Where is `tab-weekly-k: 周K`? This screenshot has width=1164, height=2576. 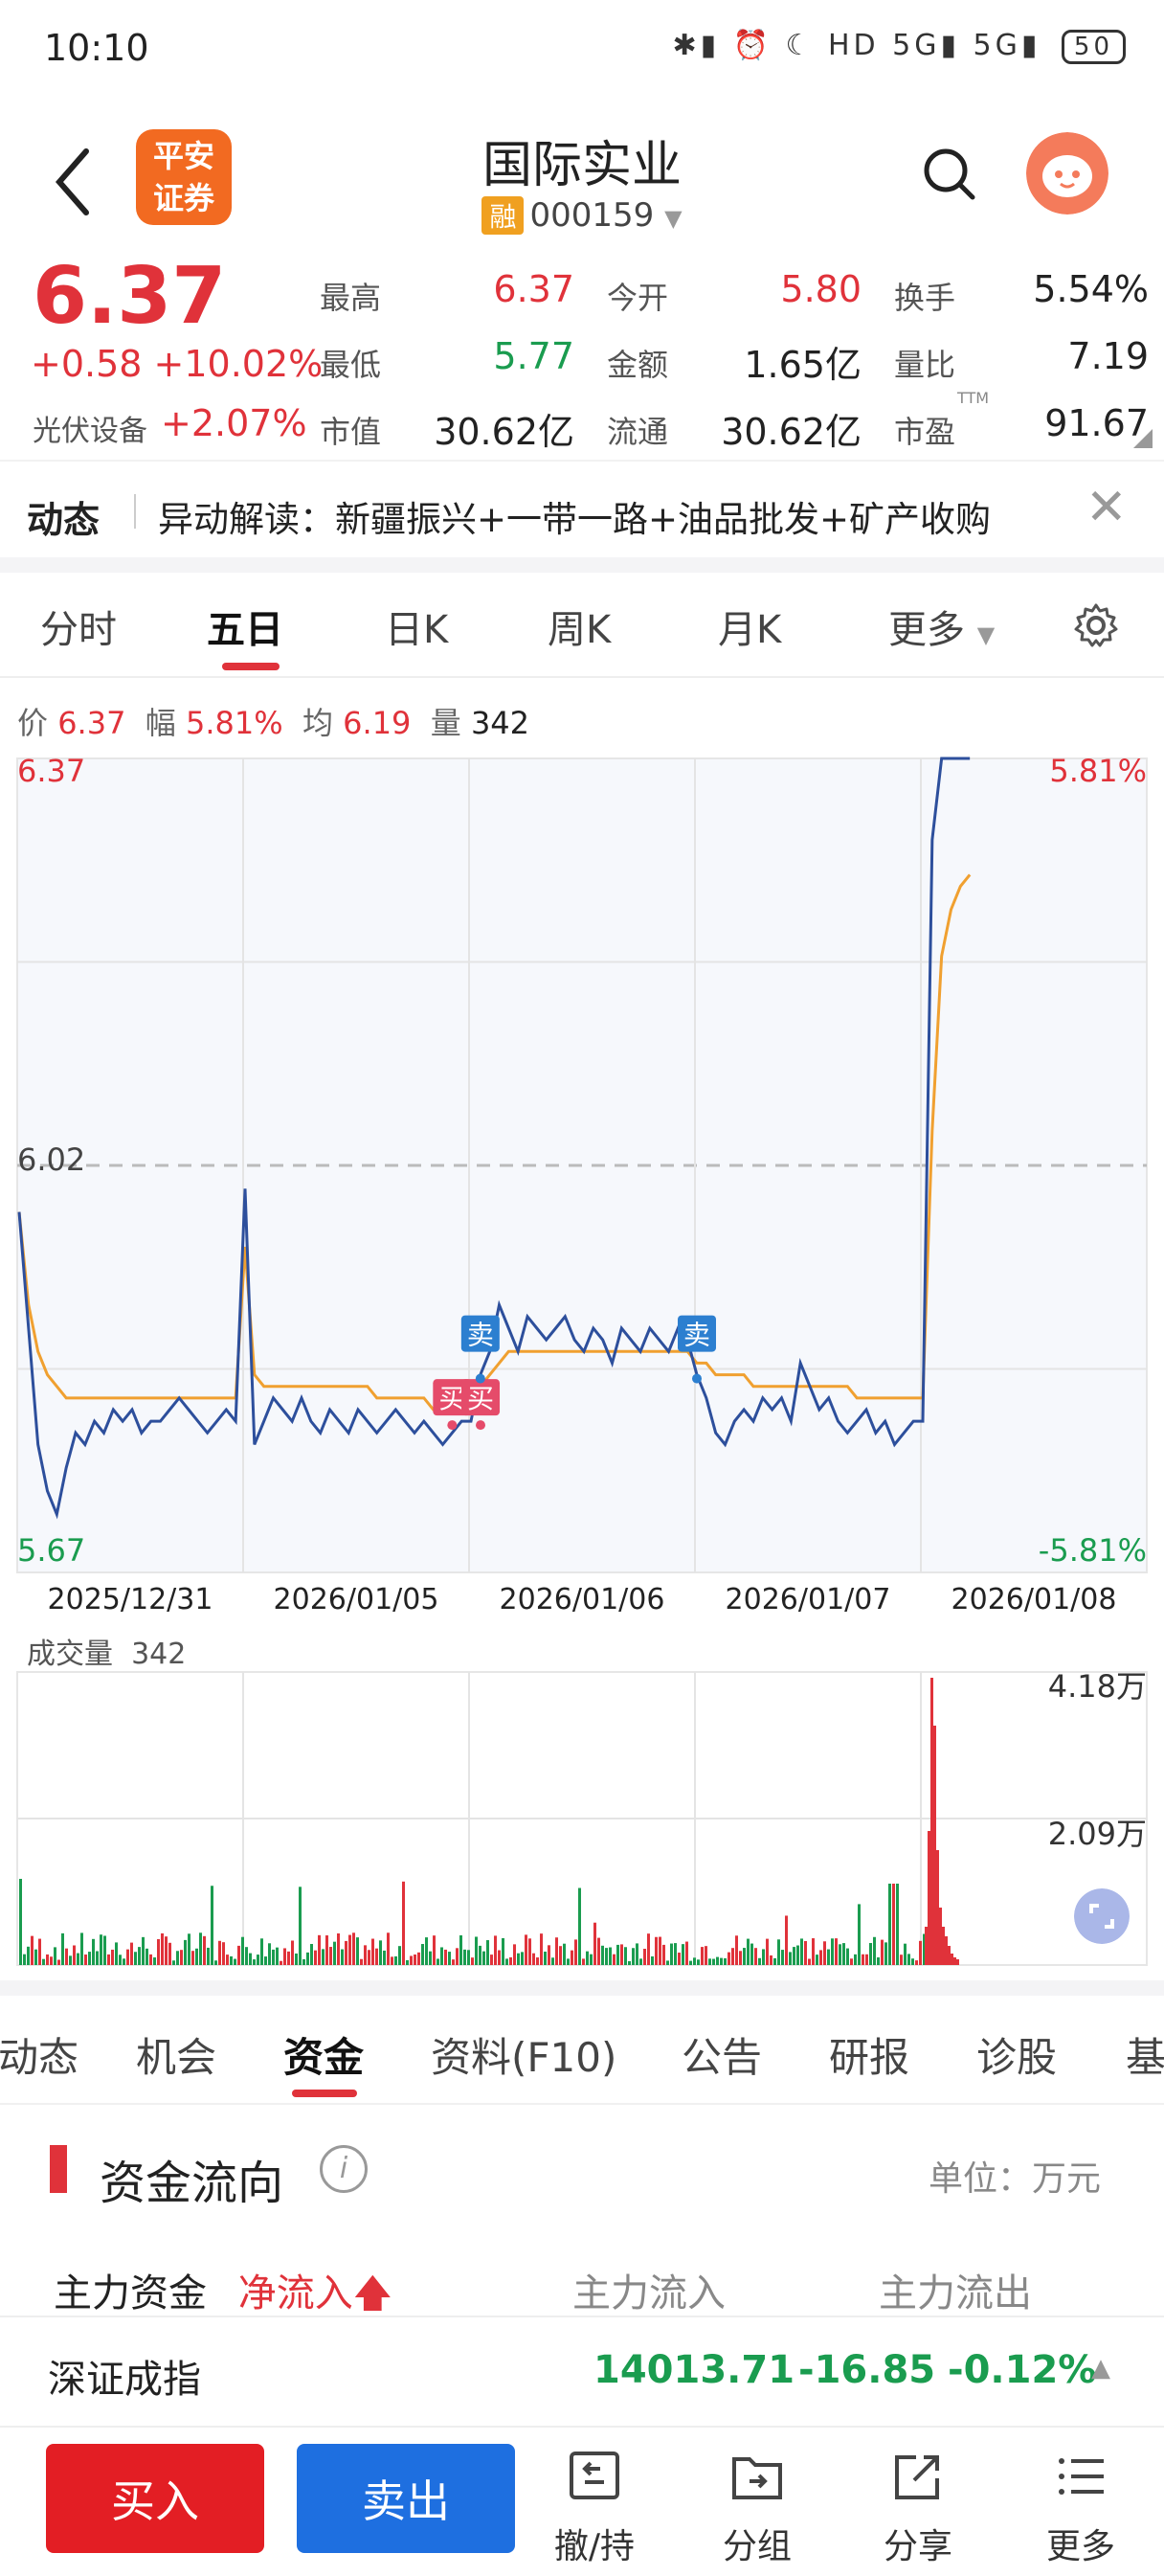 tab-weekly-k: 周K is located at coordinates (580, 630).